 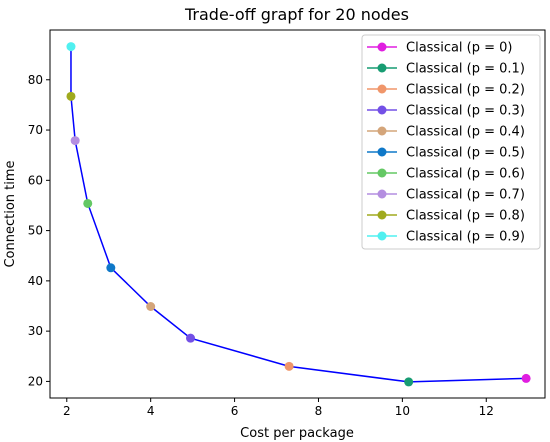 I want to click on y-tick-label: 60, so click(x=35, y=180).